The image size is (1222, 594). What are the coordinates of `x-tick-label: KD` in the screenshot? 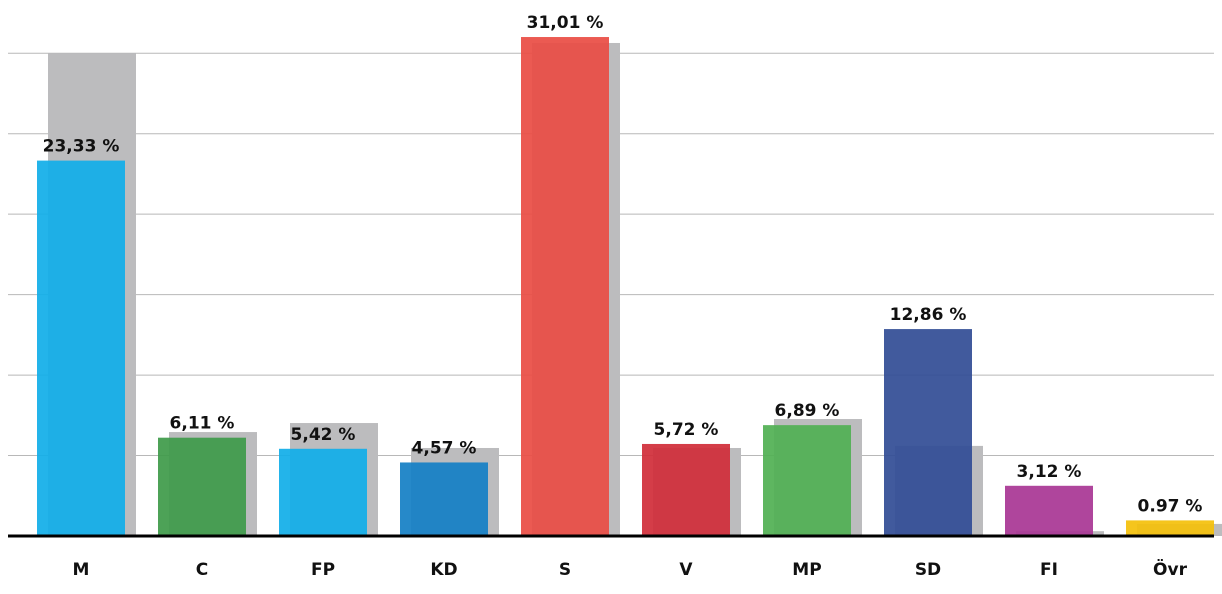 It's located at (443, 570).